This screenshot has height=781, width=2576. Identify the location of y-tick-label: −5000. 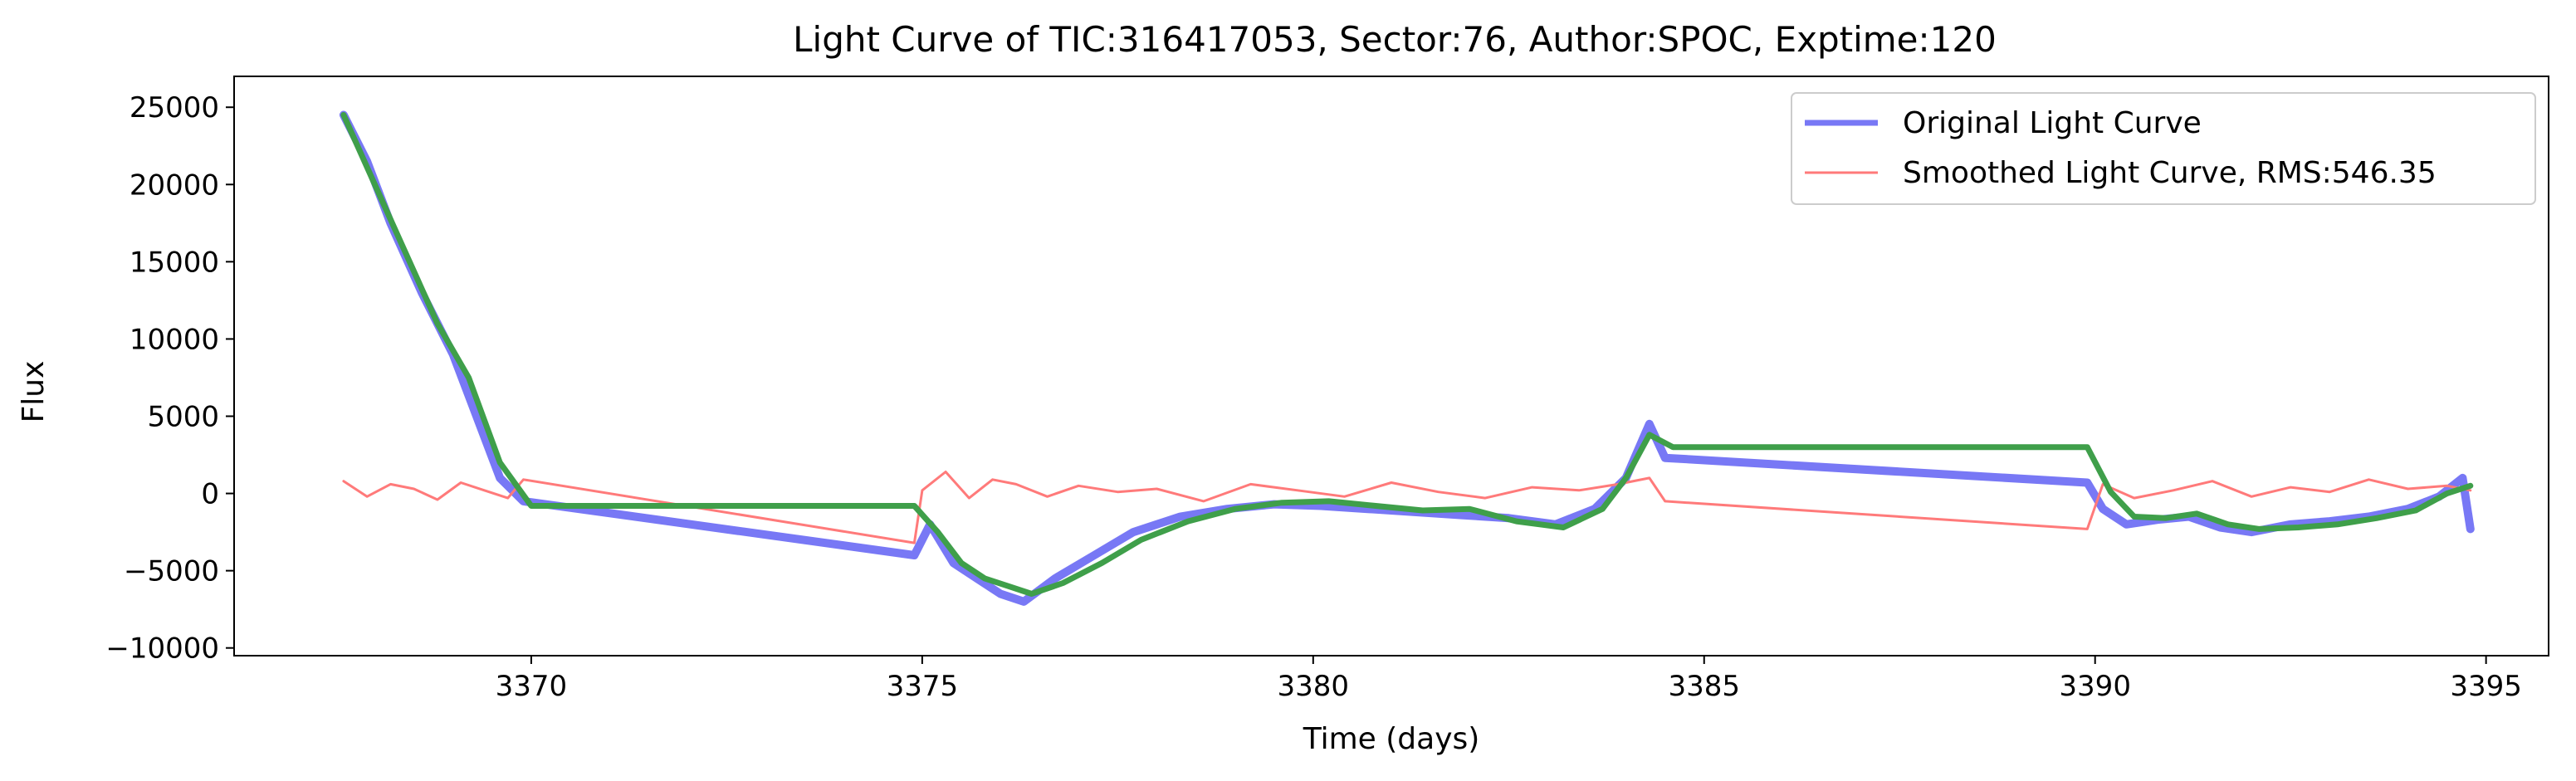
(171, 571).